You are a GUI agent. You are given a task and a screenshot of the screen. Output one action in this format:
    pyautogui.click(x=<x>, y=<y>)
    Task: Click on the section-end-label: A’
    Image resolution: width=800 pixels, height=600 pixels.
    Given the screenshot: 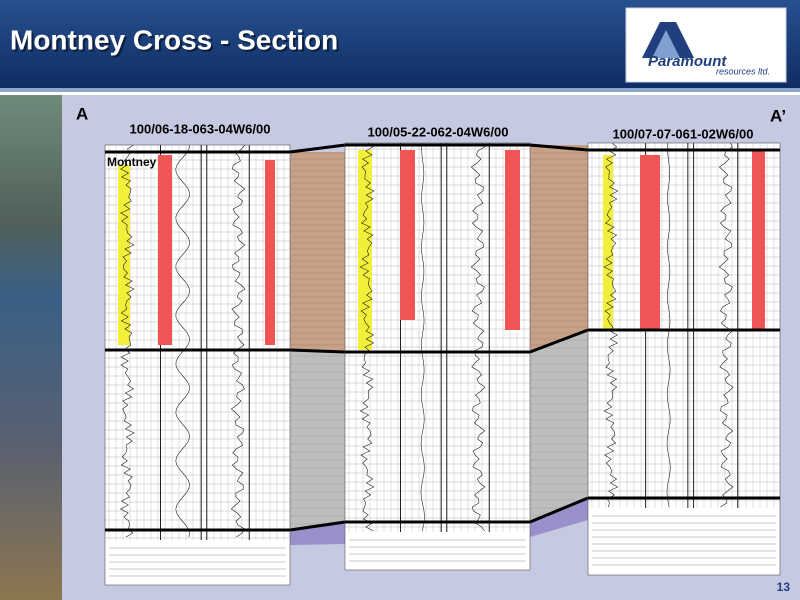 What is the action you would take?
    pyautogui.click(x=778, y=115)
    